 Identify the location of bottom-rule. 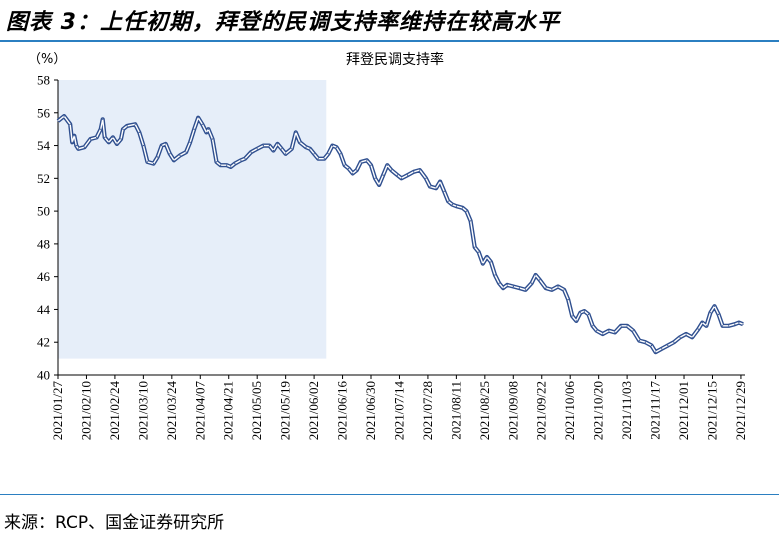
(389, 494).